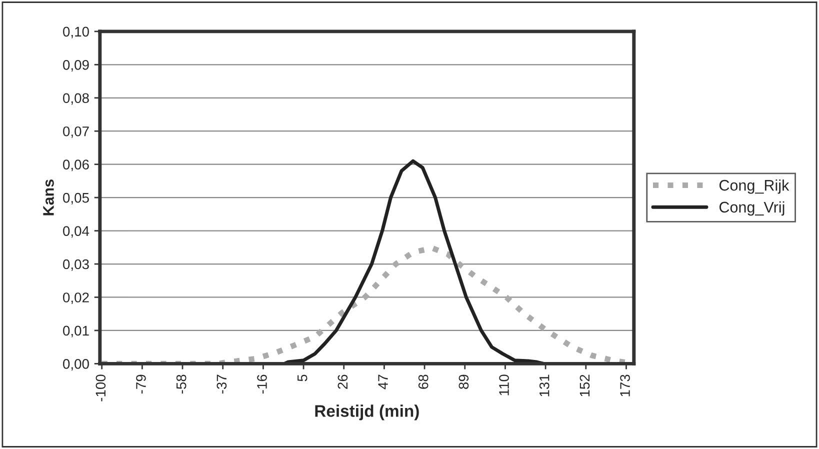  What do you see at coordinates (463, 381) in the screenshot?
I see `x-tick-label: 89` at bounding box center [463, 381].